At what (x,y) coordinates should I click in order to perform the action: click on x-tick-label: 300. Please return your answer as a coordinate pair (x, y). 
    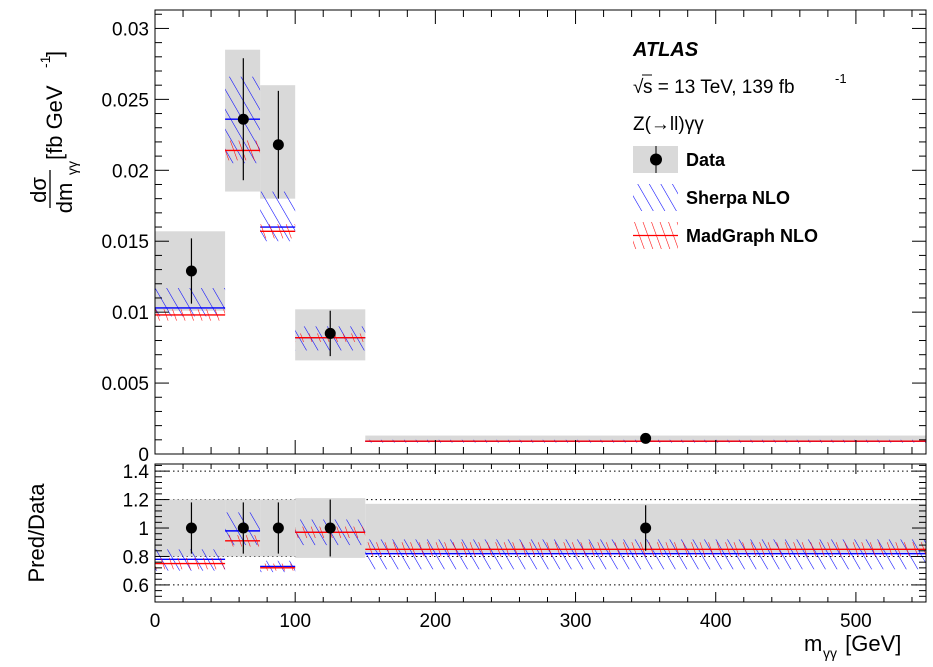
    Looking at the image, I should click on (576, 621).